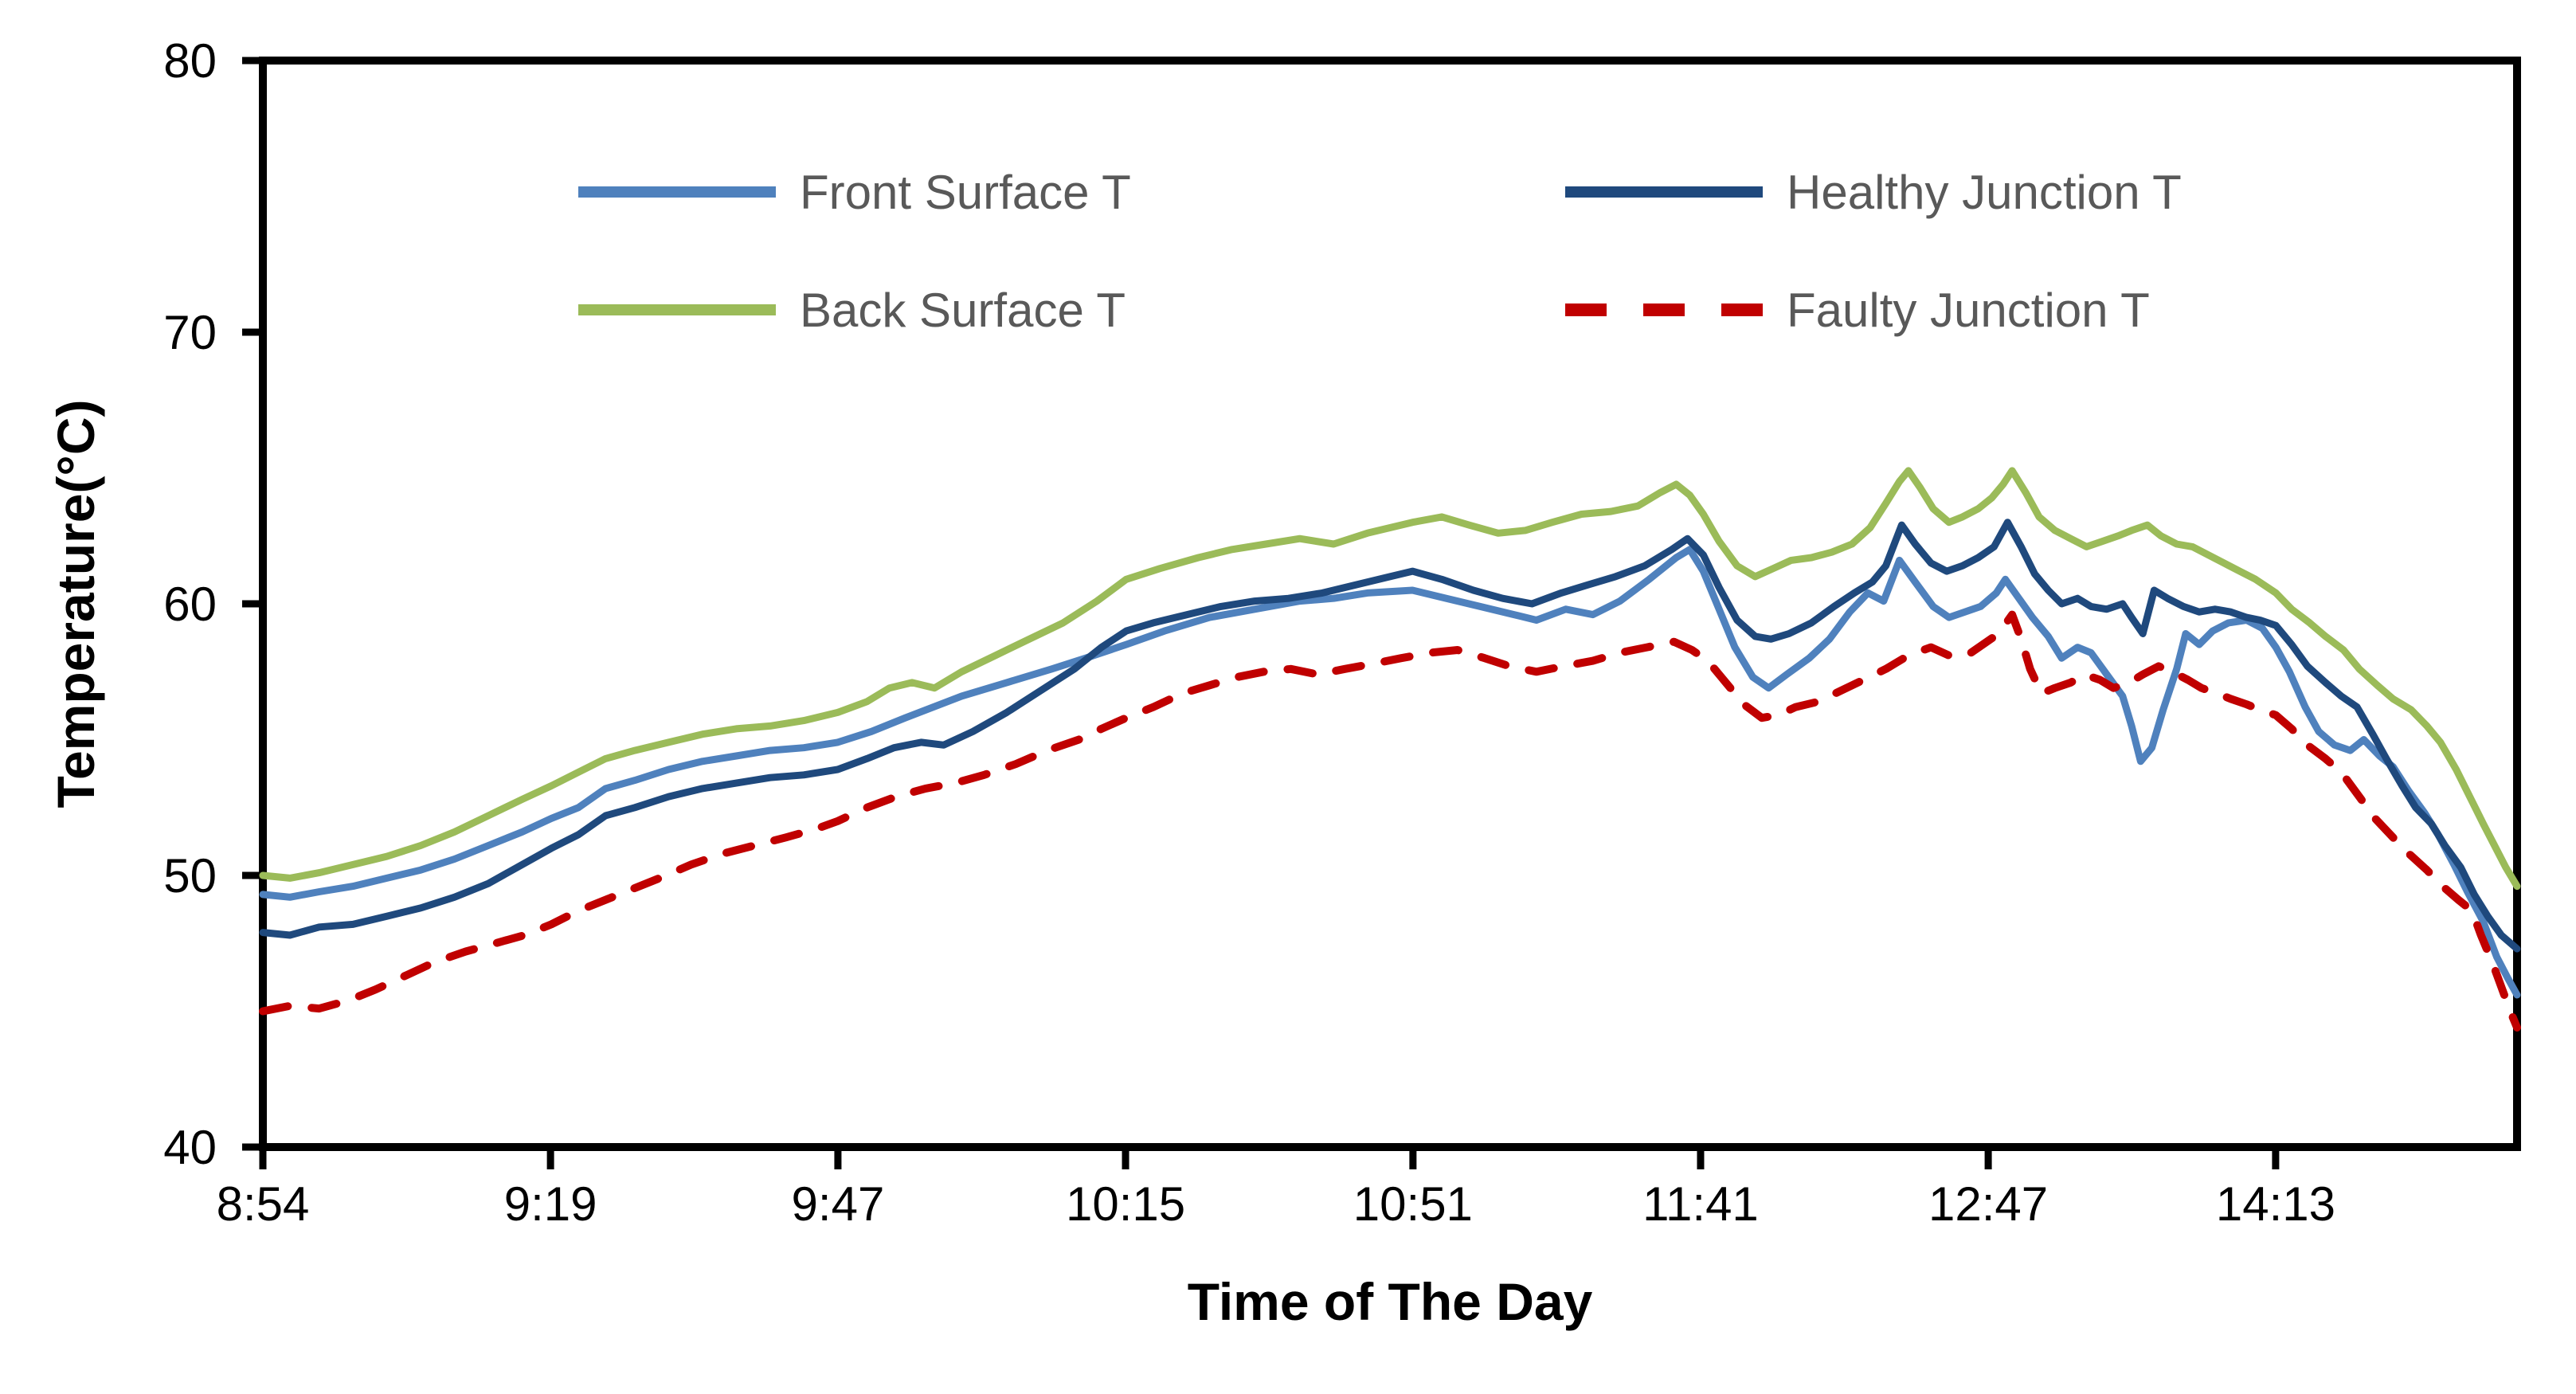 This screenshot has width=2576, height=1394. I want to click on x-tick-label: 10:15, so click(1125, 1204).